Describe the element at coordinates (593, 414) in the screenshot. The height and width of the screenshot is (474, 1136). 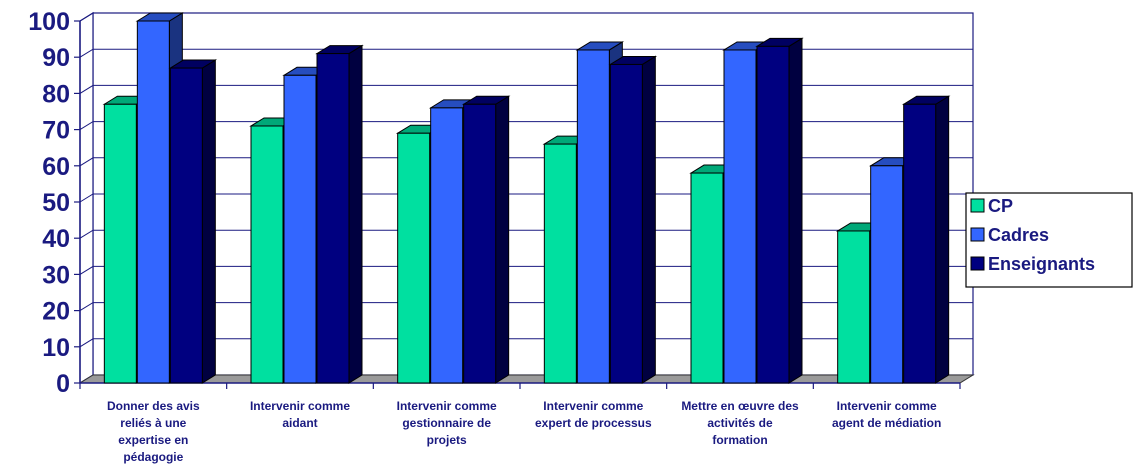
I see `x-category-label: Intervenir comme expert de processus` at that location.